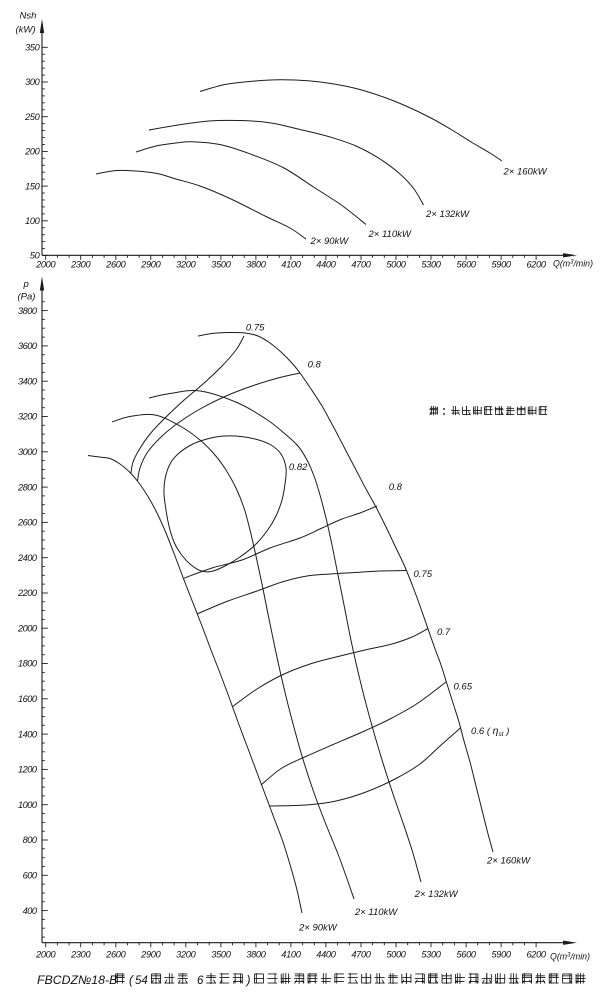  I want to click on svg-text: 0.7, so click(444, 632).